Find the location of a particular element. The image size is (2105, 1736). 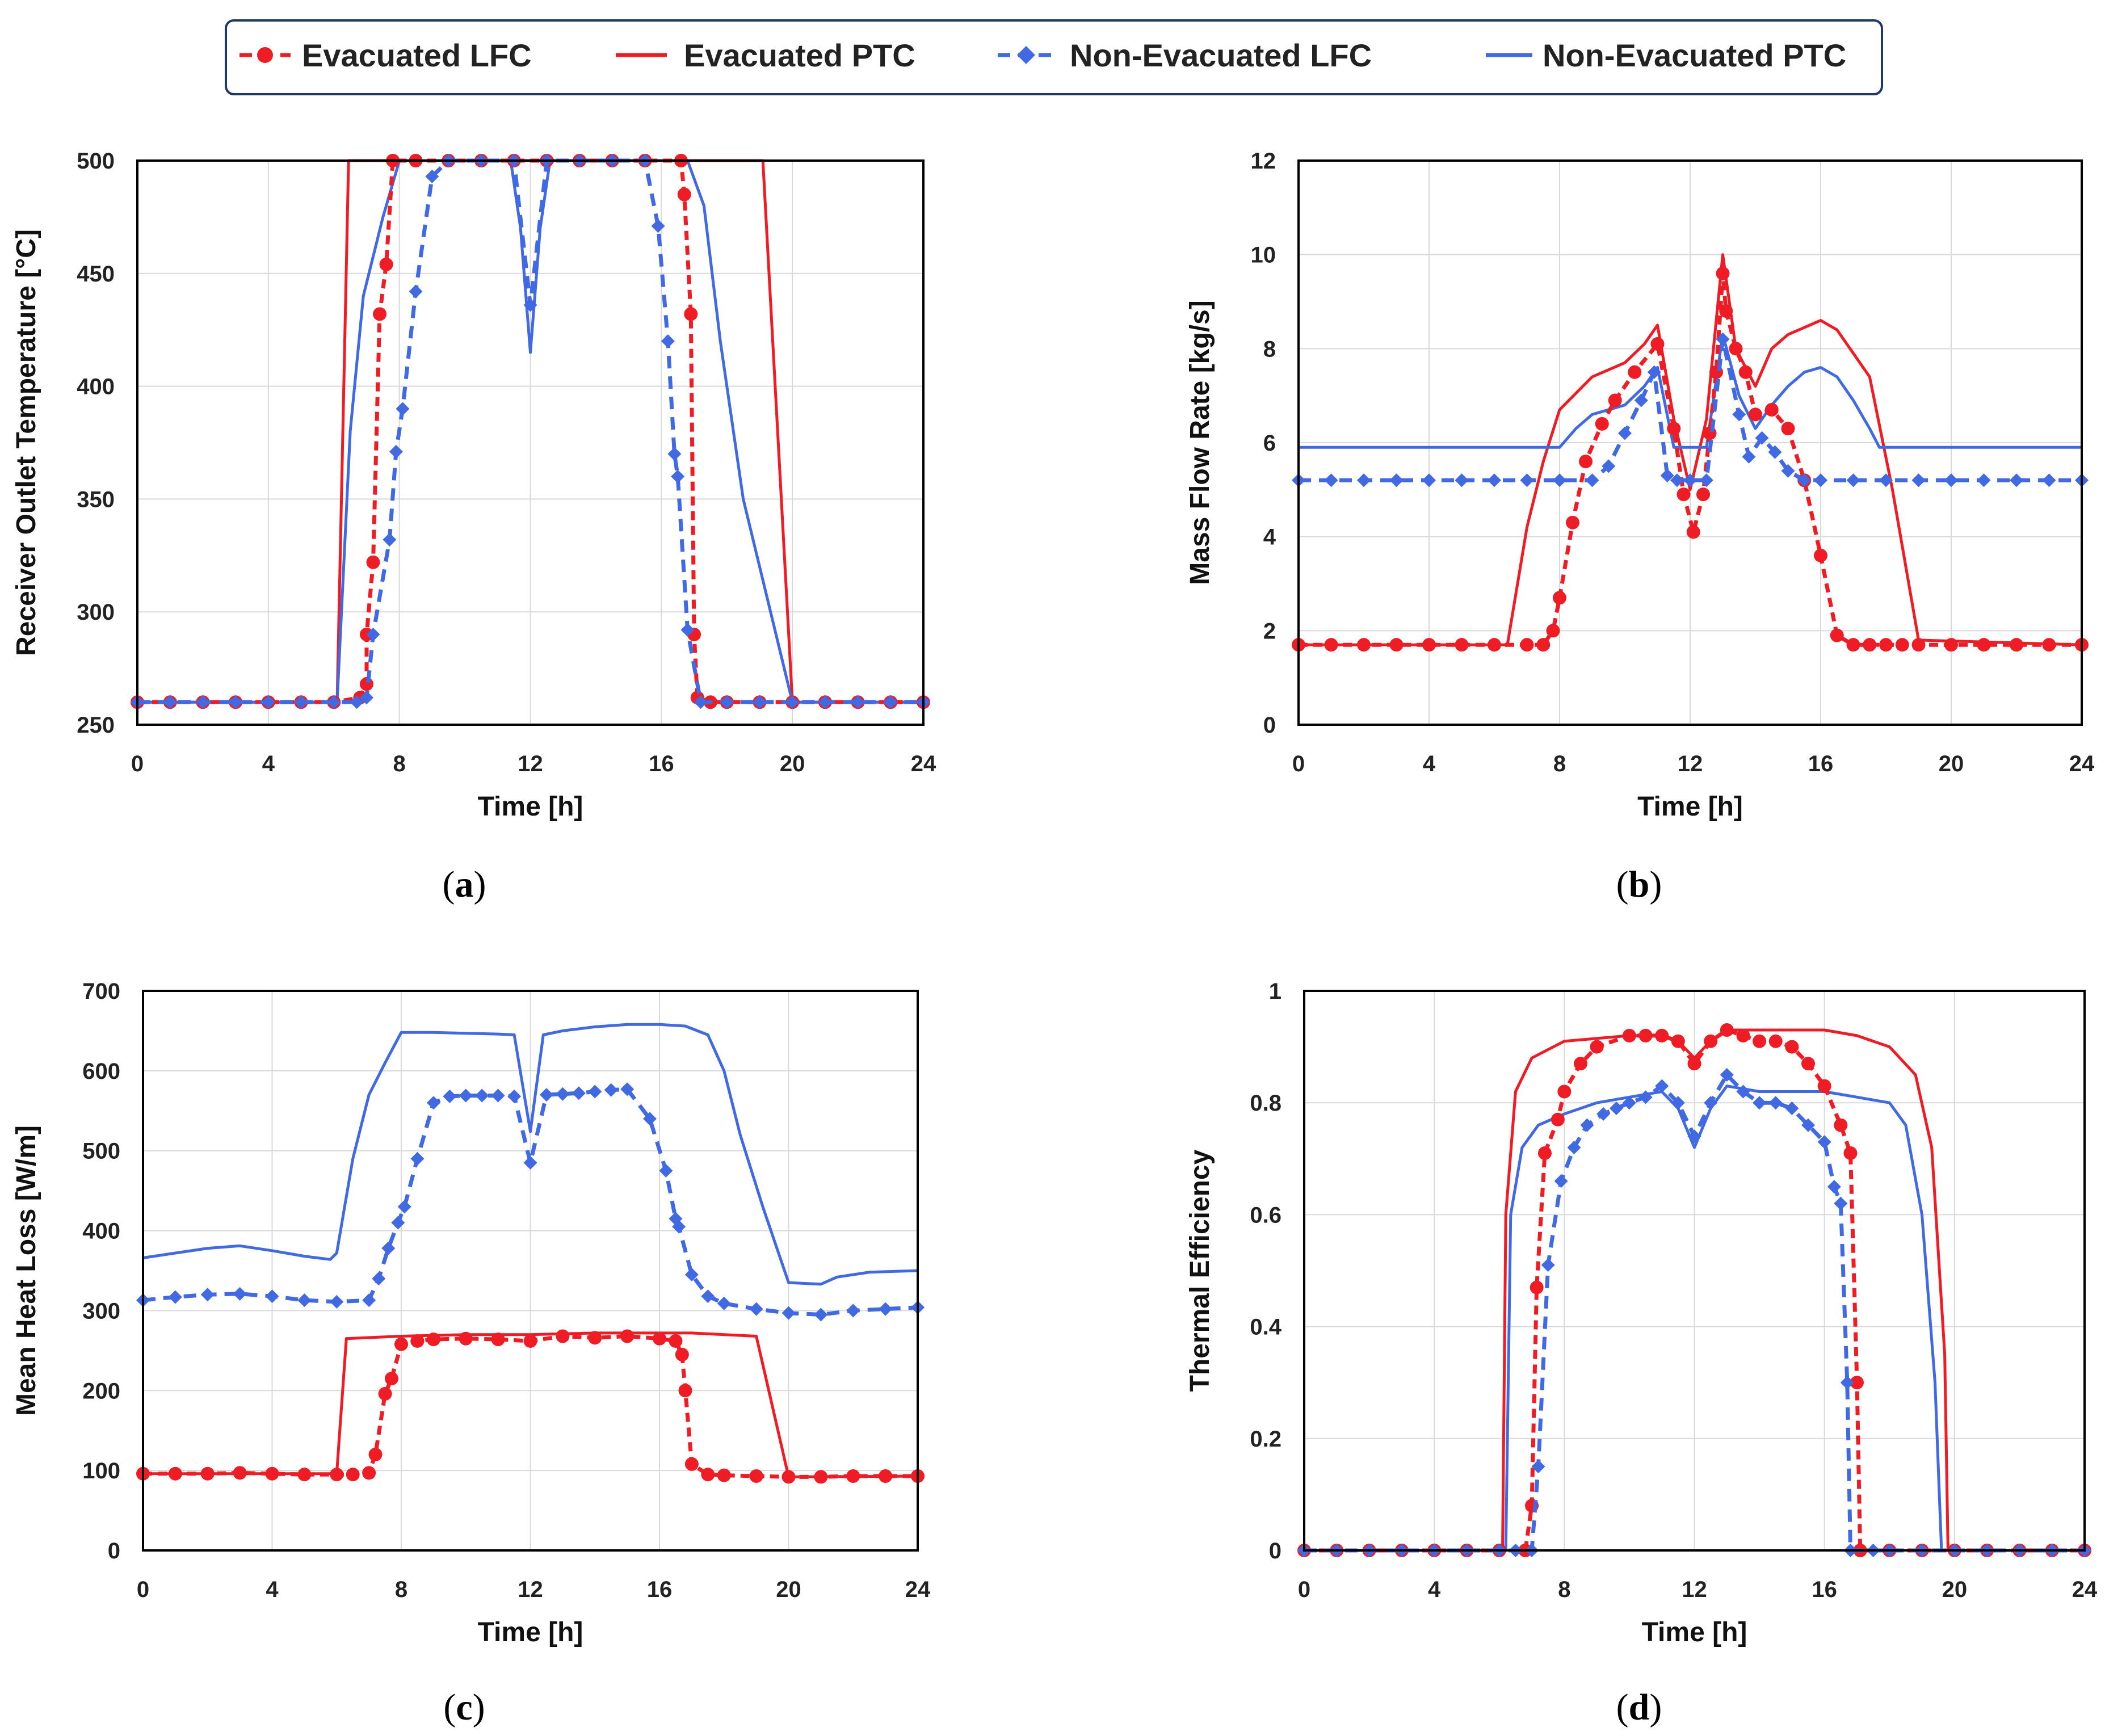

legend-box is located at coordinates (1054, 57).